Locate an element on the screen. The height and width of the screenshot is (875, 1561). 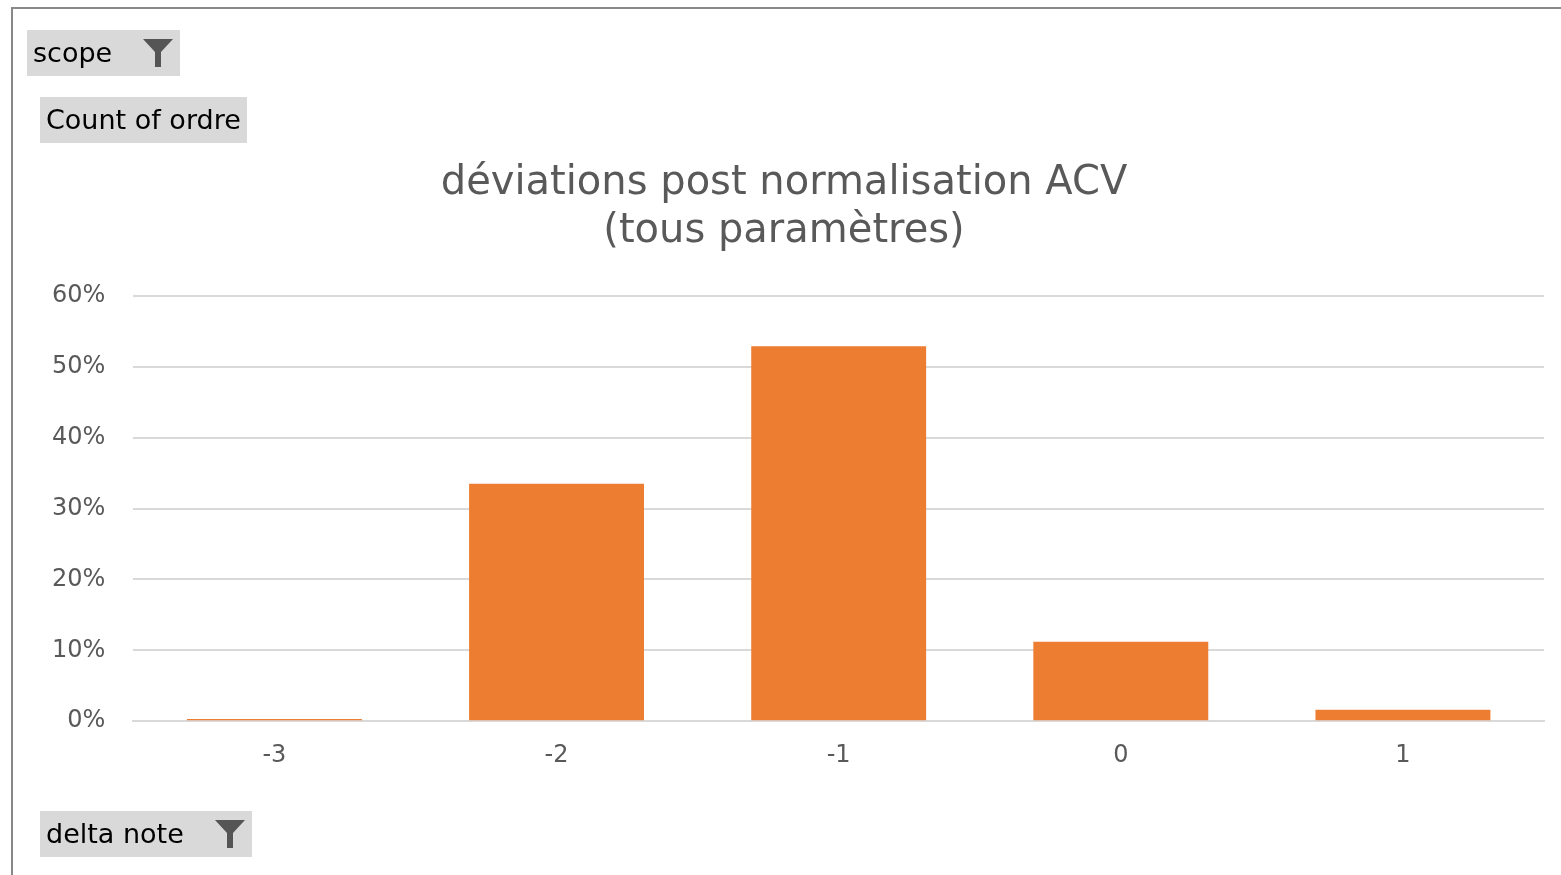
x-tick-label: 1 is located at coordinates (1403, 753).